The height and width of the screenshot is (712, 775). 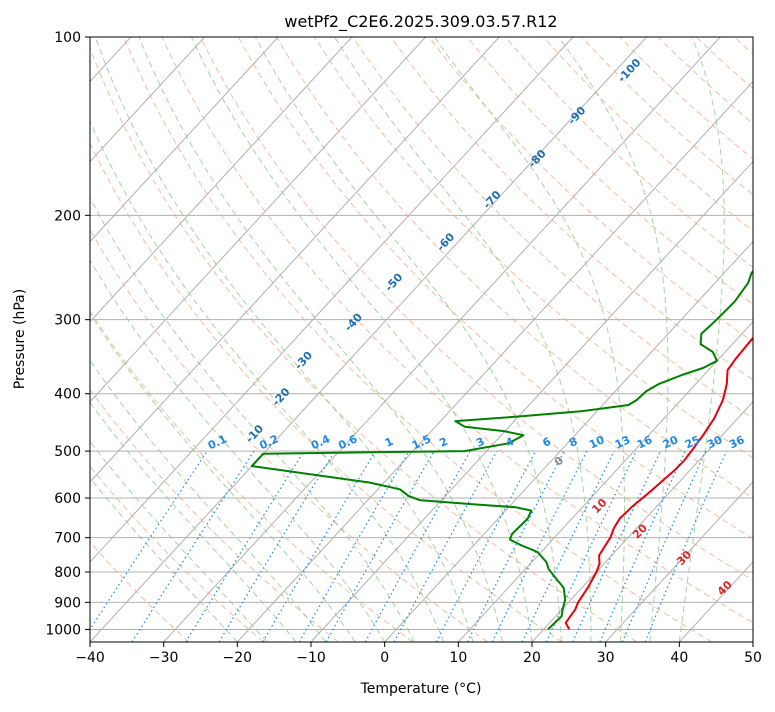 I want to click on isotherm-label: -80, so click(x=537, y=159).